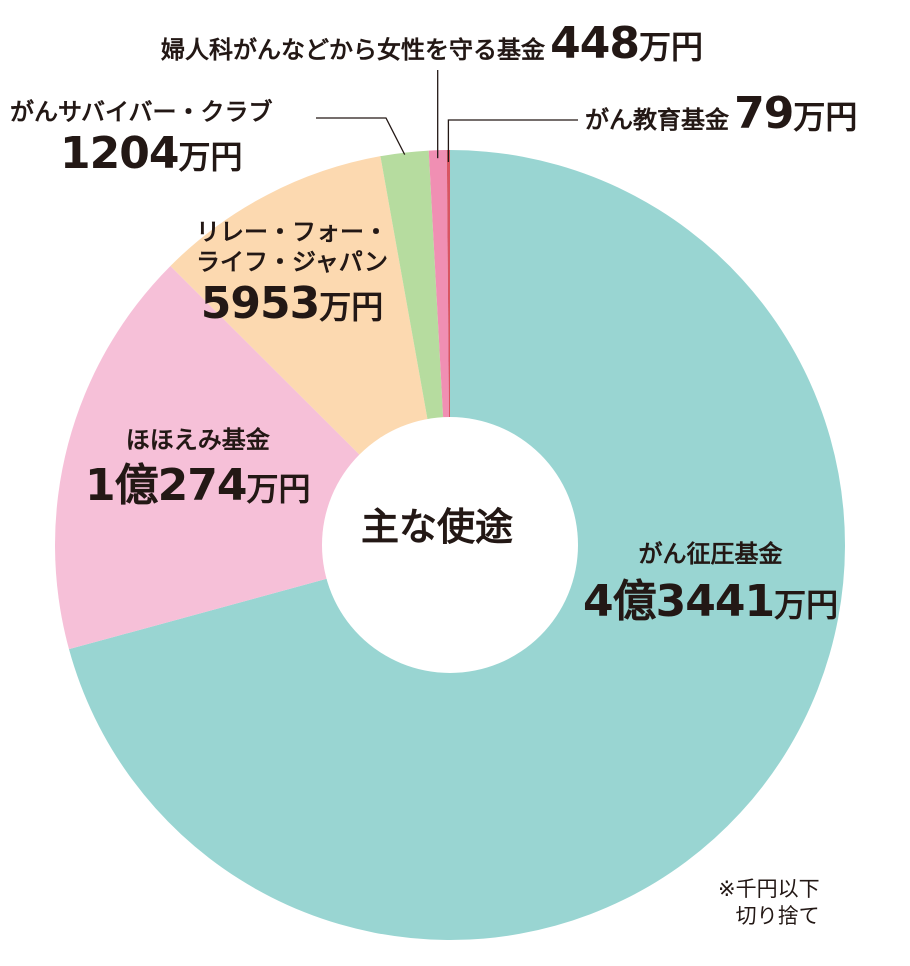 This screenshot has width=910, height=966. Describe the element at coordinates (292, 262) in the screenshot. I see `slice-name-line-2: ライフ・ジャパン` at that location.